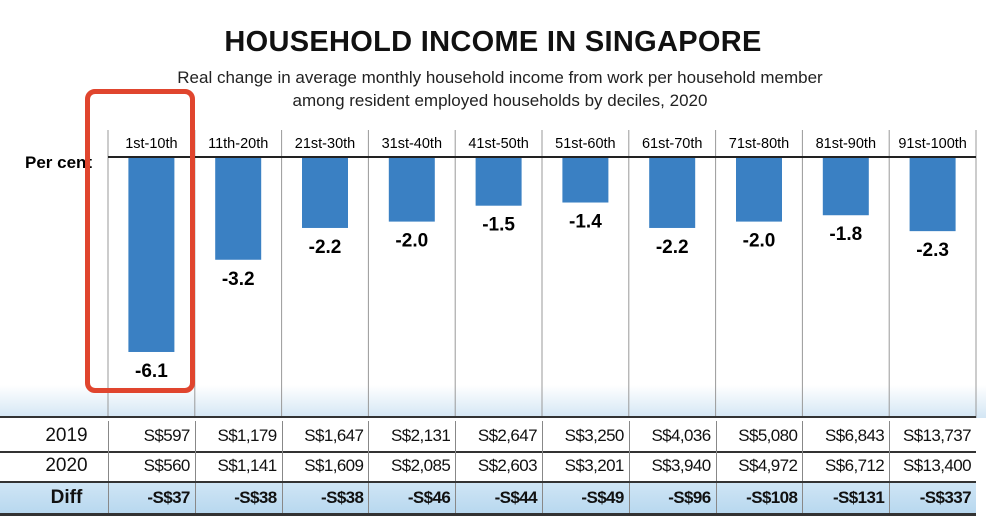 The image size is (986, 522). Describe the element at coordinates (845, 187) in the screenshot. I see `bar-81st-90th` at that location.